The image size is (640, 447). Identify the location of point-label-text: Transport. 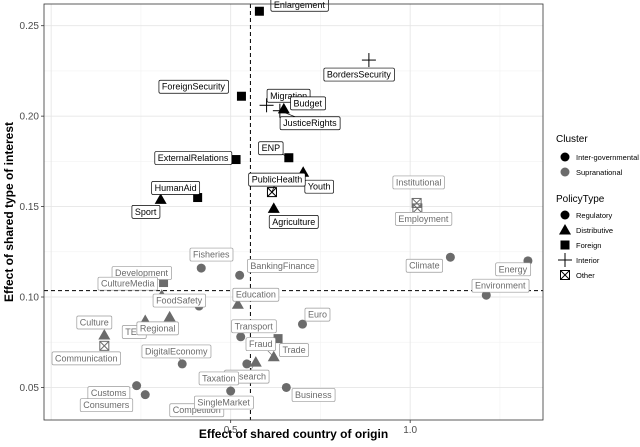
(254, 326).